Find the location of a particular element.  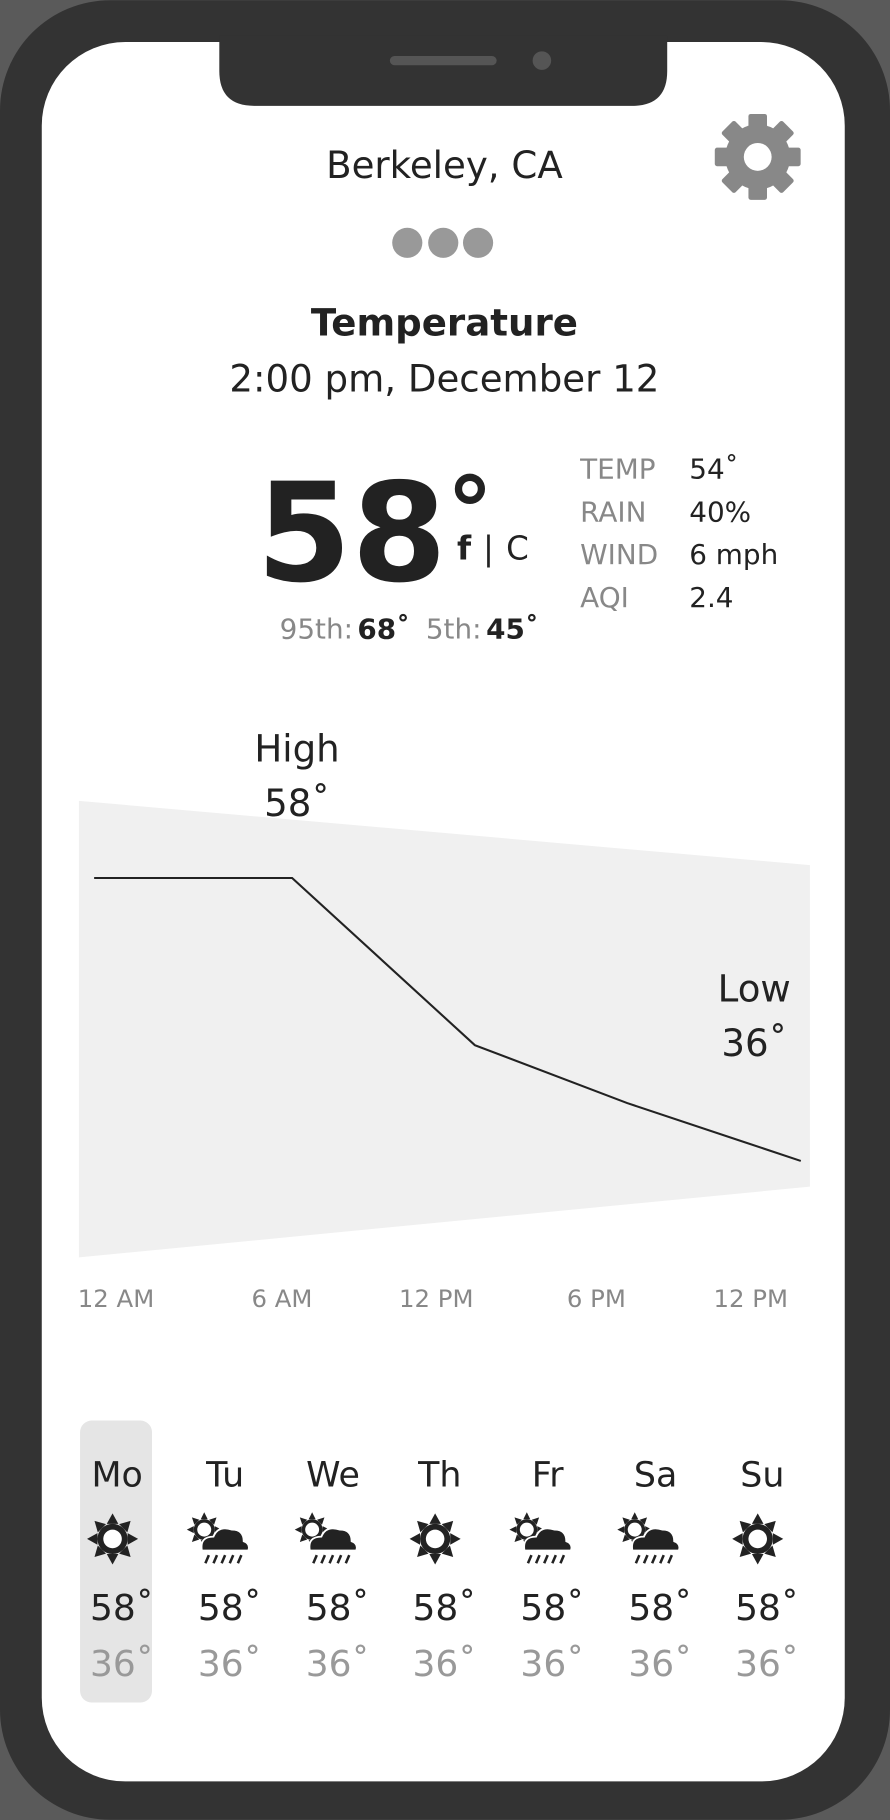

unit-f: f is located at coordinates (464, 549).